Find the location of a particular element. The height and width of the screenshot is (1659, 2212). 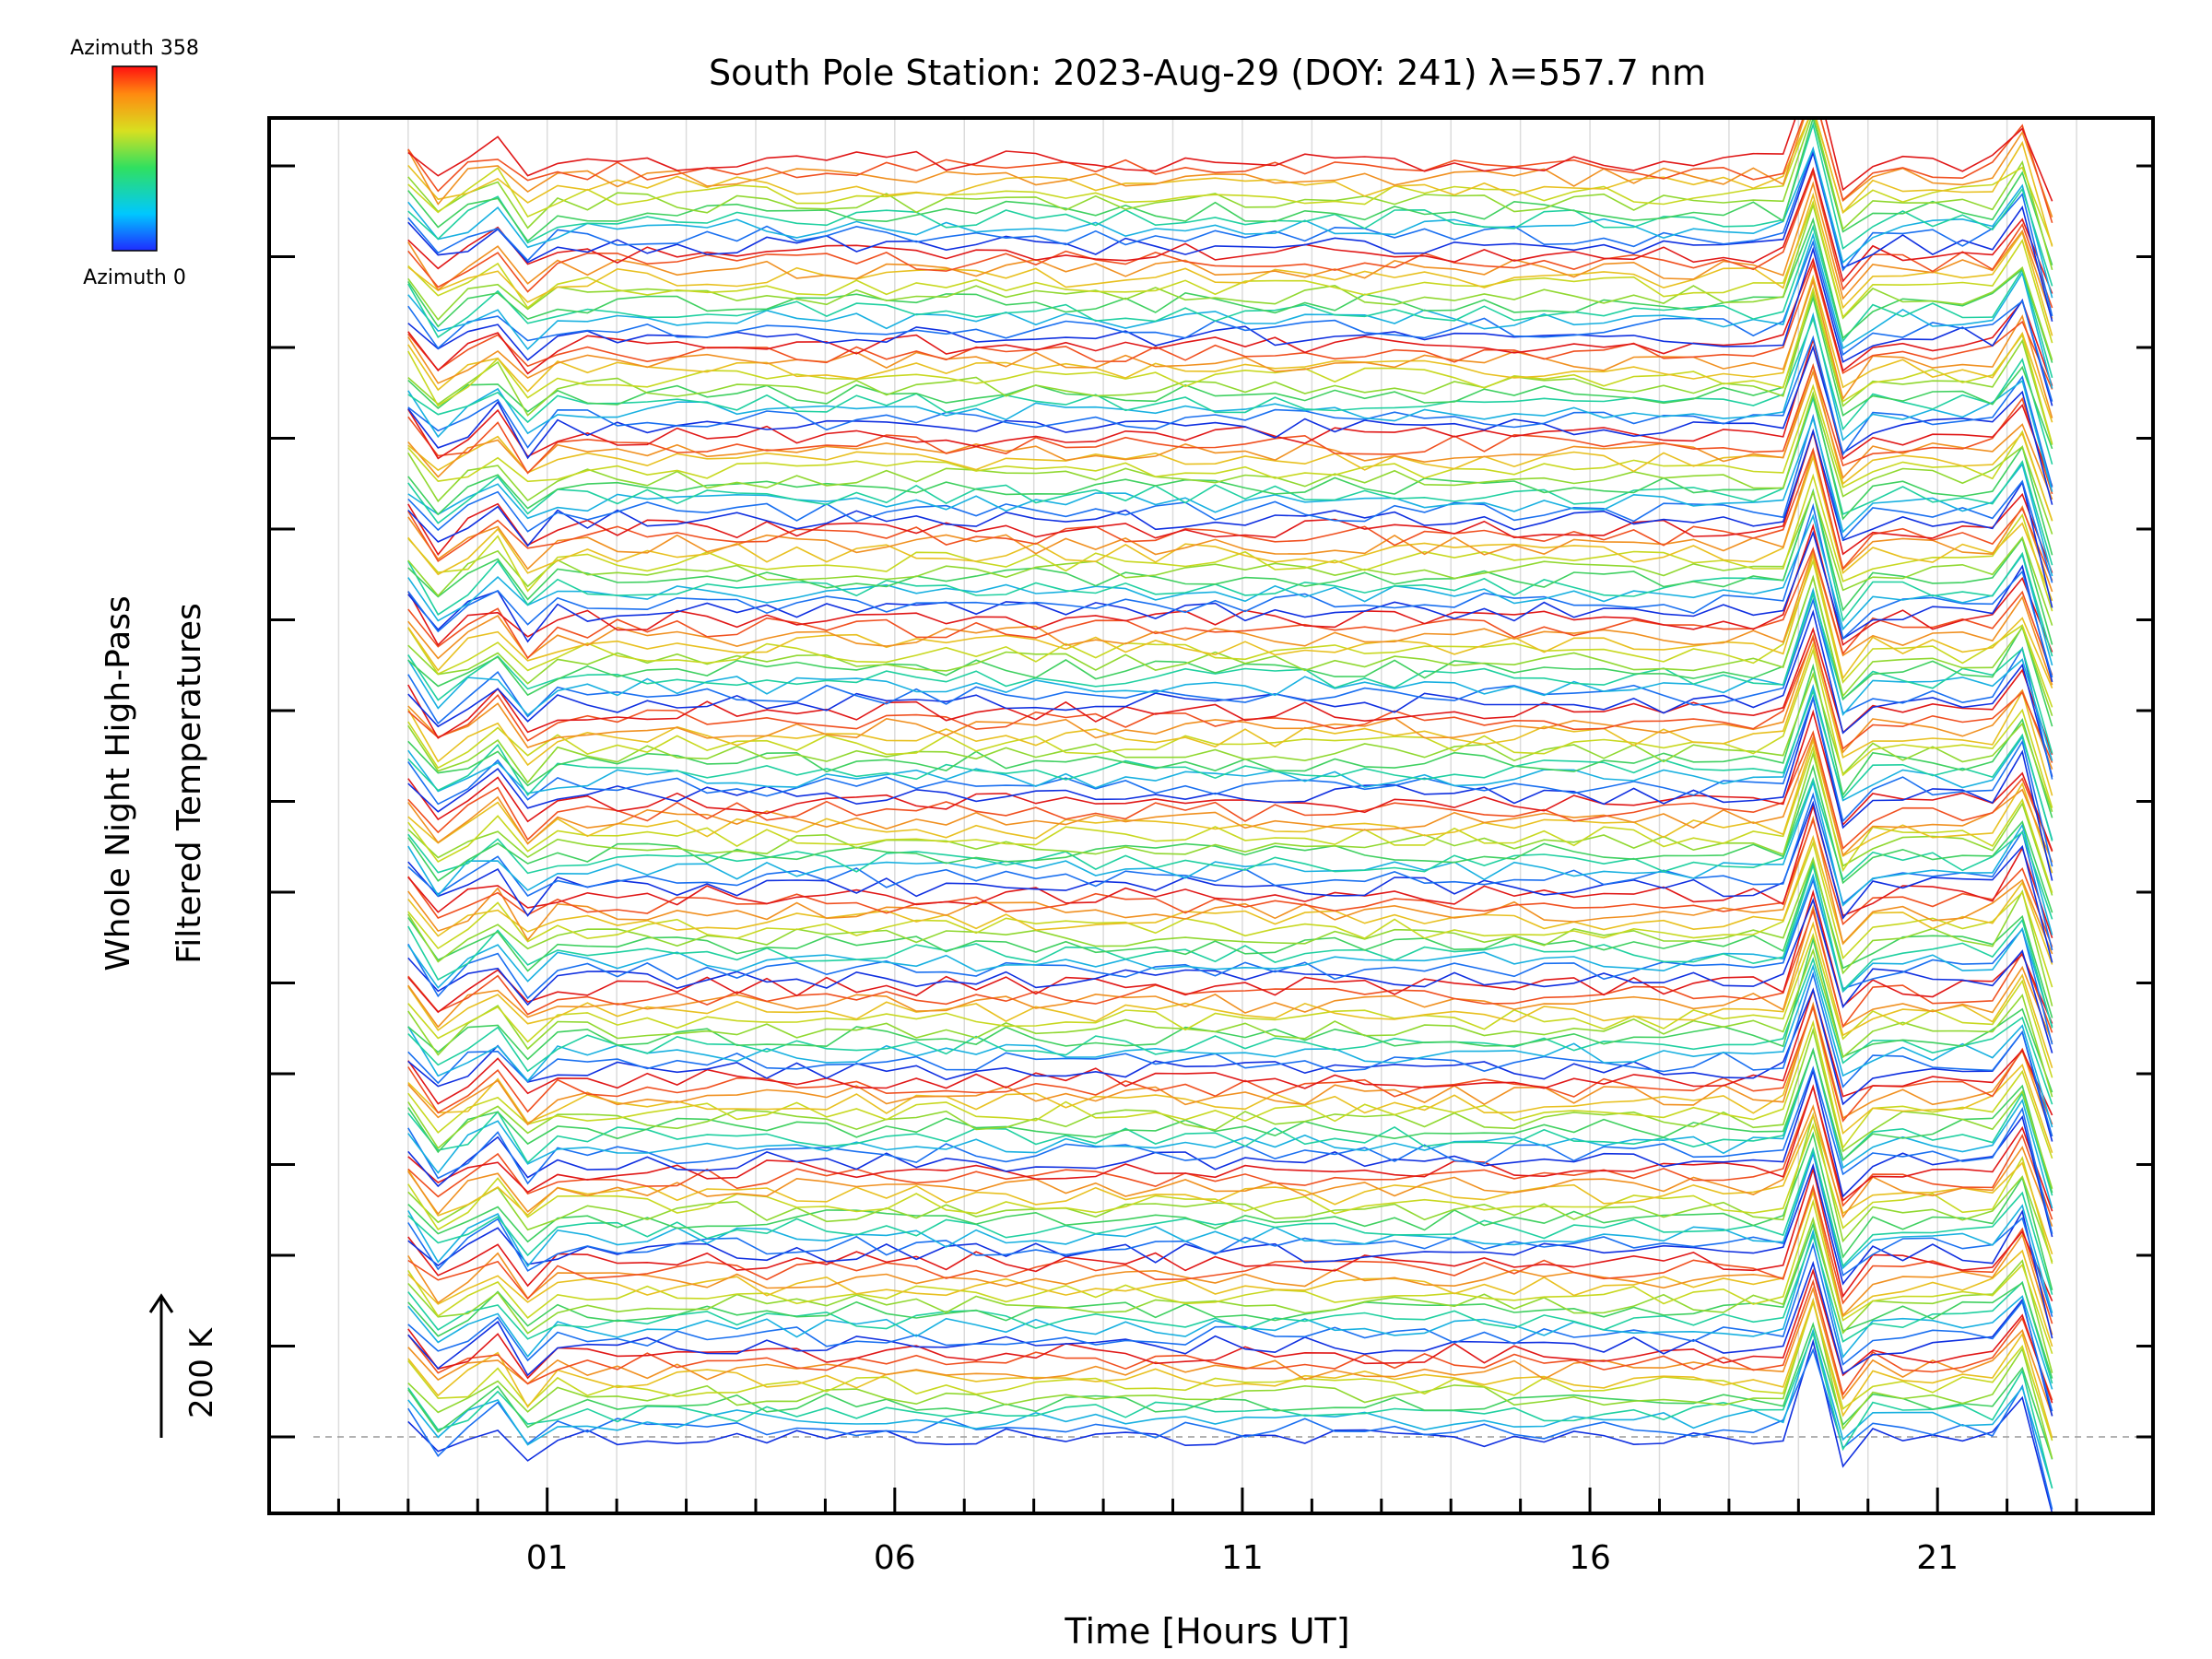

colorbar: Azimuth 358 Azimuth 0 is located at coordinates (134, 163).